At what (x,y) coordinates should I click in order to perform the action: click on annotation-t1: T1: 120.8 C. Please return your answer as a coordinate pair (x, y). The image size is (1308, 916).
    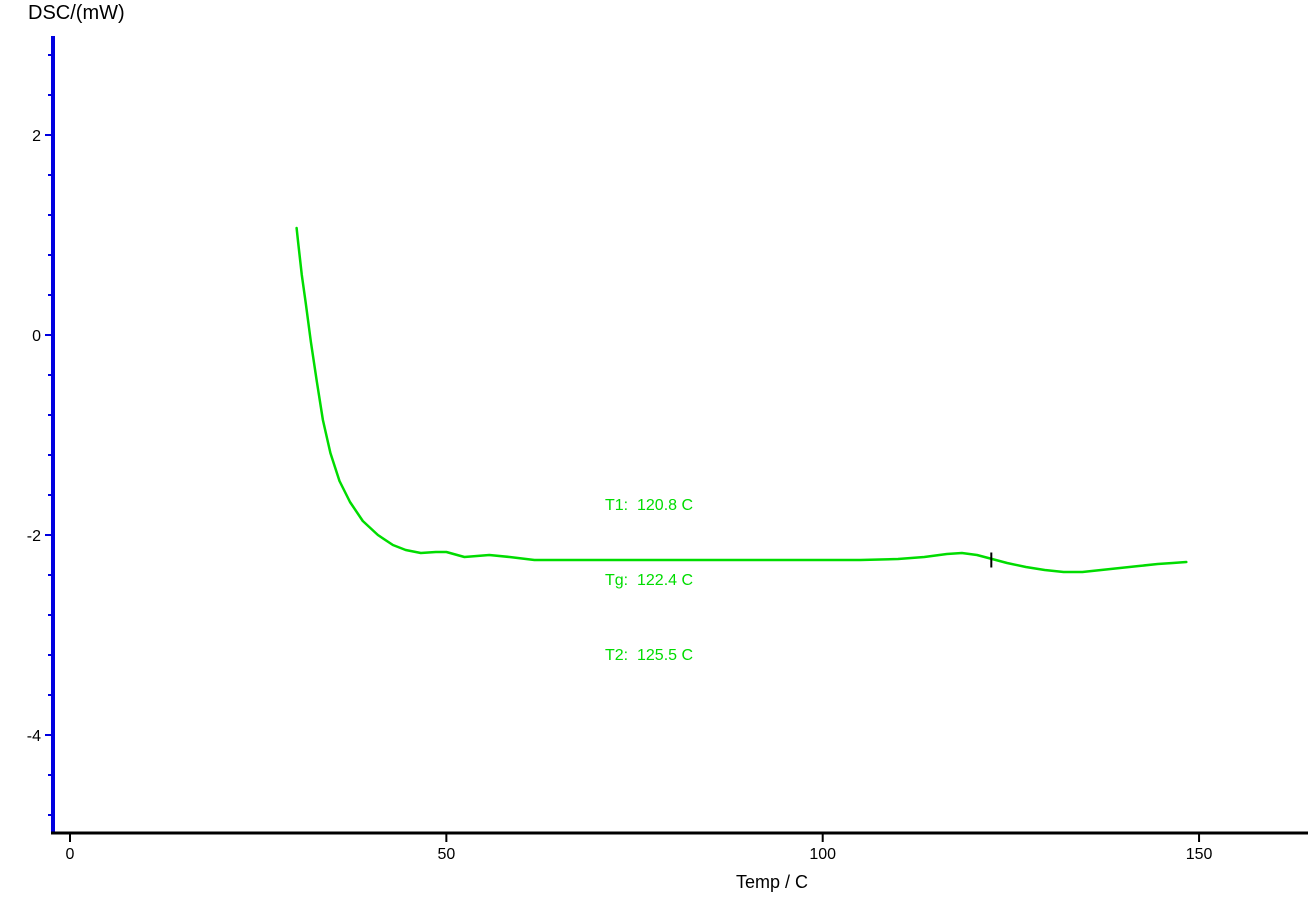
    Looking at the image, I should click on (649, 505).